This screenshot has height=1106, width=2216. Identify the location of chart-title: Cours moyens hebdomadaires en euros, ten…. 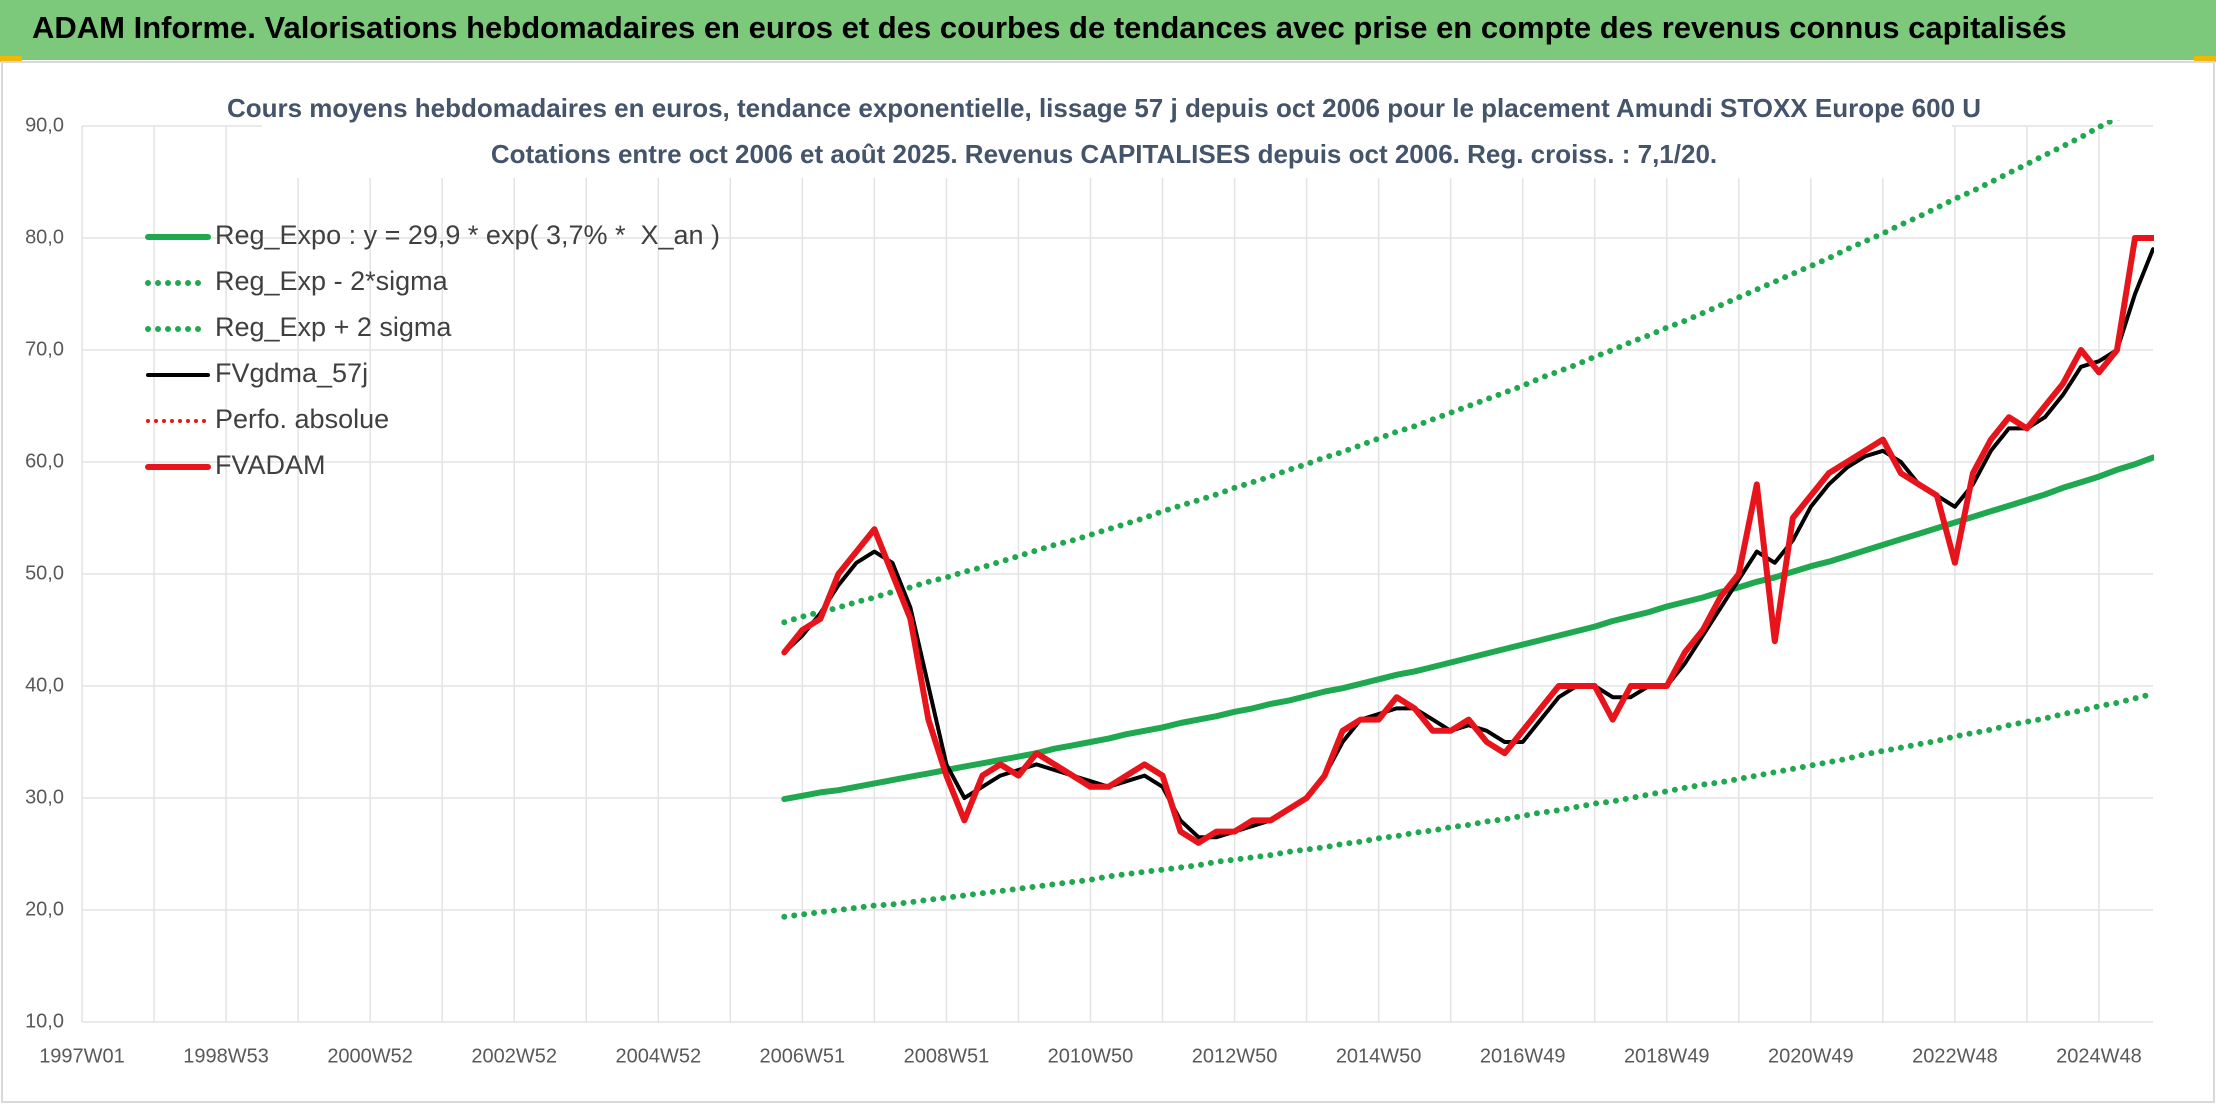
(1104, 108).